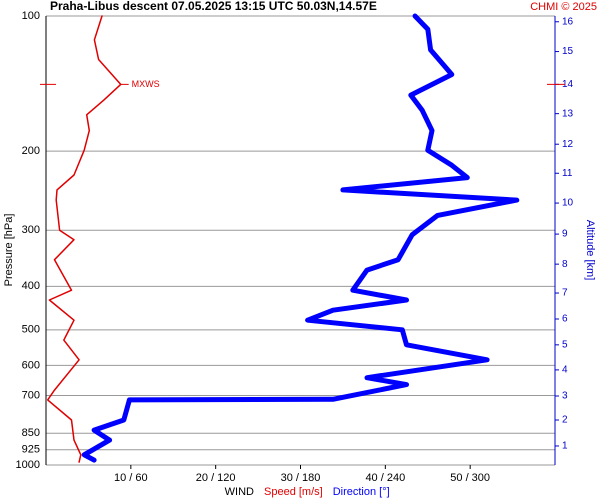 This screenshot has height=500, width=600. What do you see at coordinates (31, 330) in the screenshot?
I see `y-tick-label: 500` at bounding box center [31, 330].